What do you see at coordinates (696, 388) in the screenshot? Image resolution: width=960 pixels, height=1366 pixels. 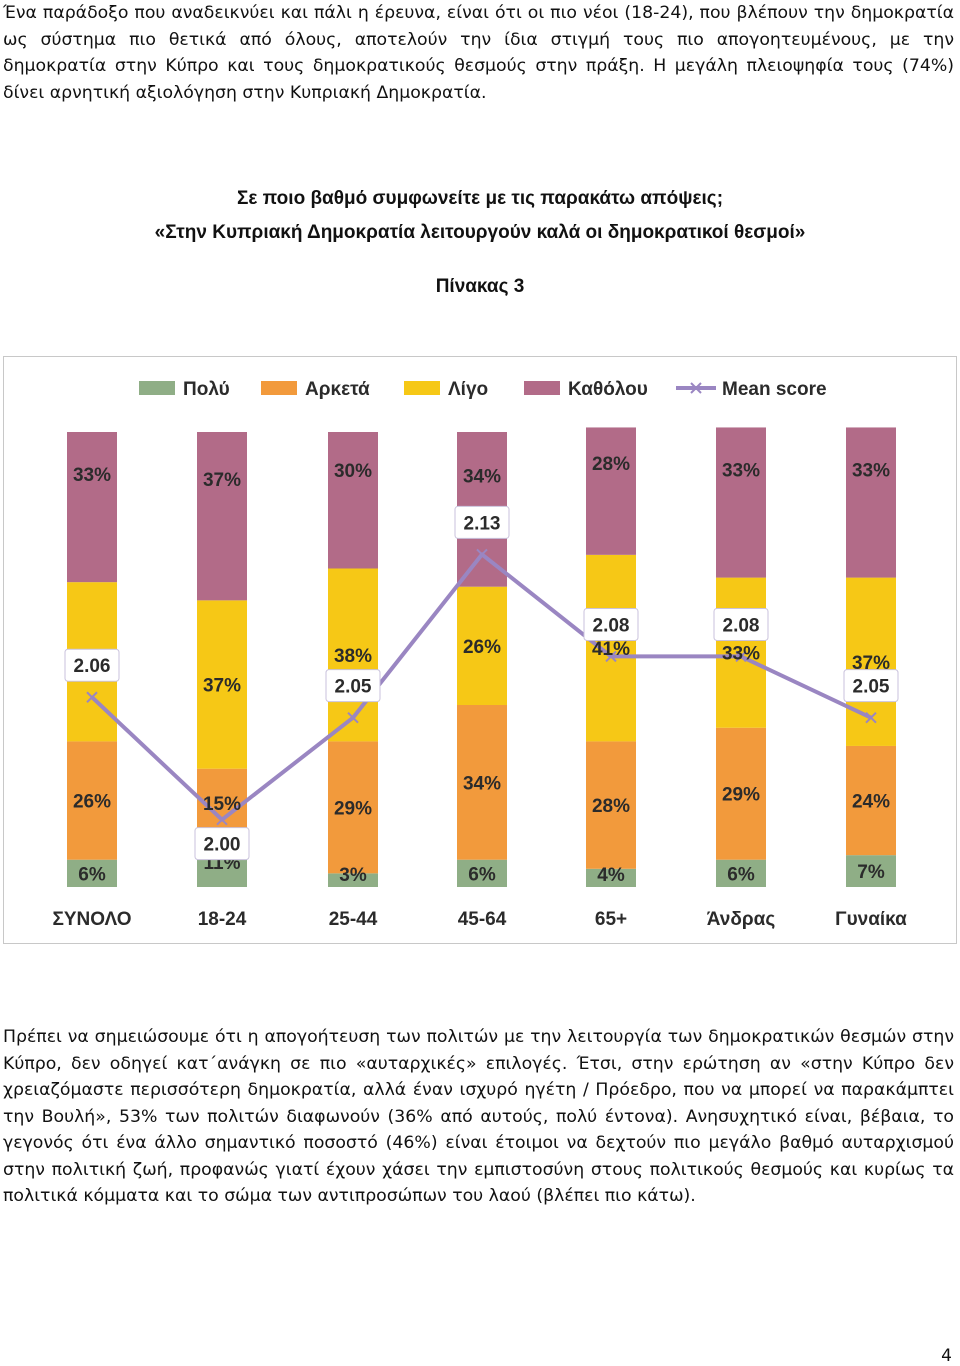 I see `legend-line-marker` at bounding box center [696, 388].